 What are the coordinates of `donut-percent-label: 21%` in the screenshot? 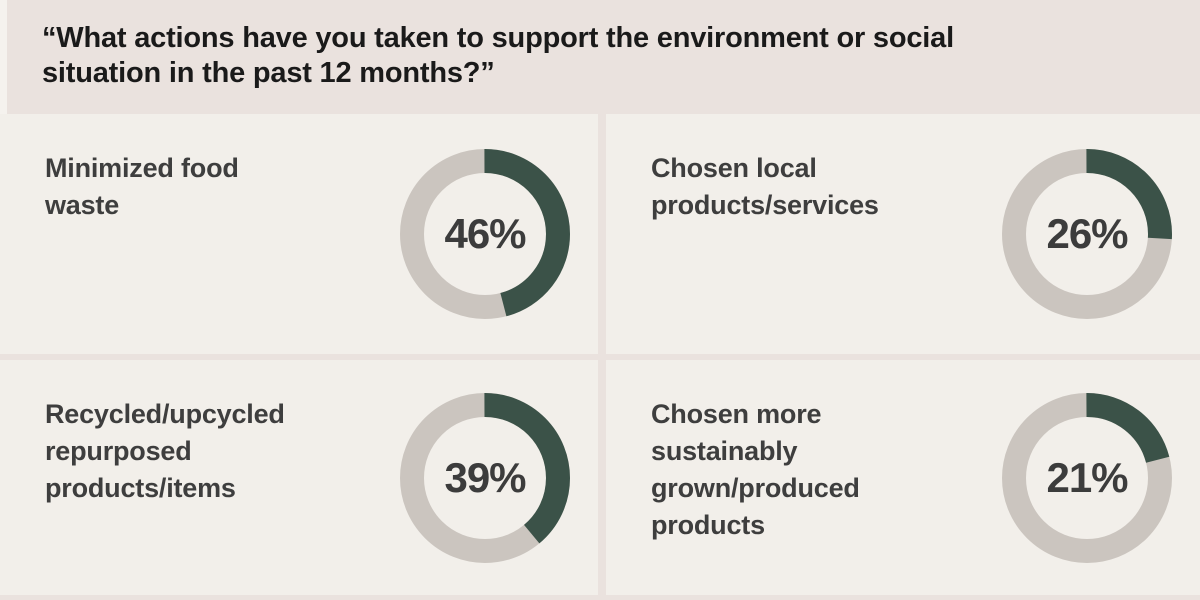 It's located at (1087, 477).